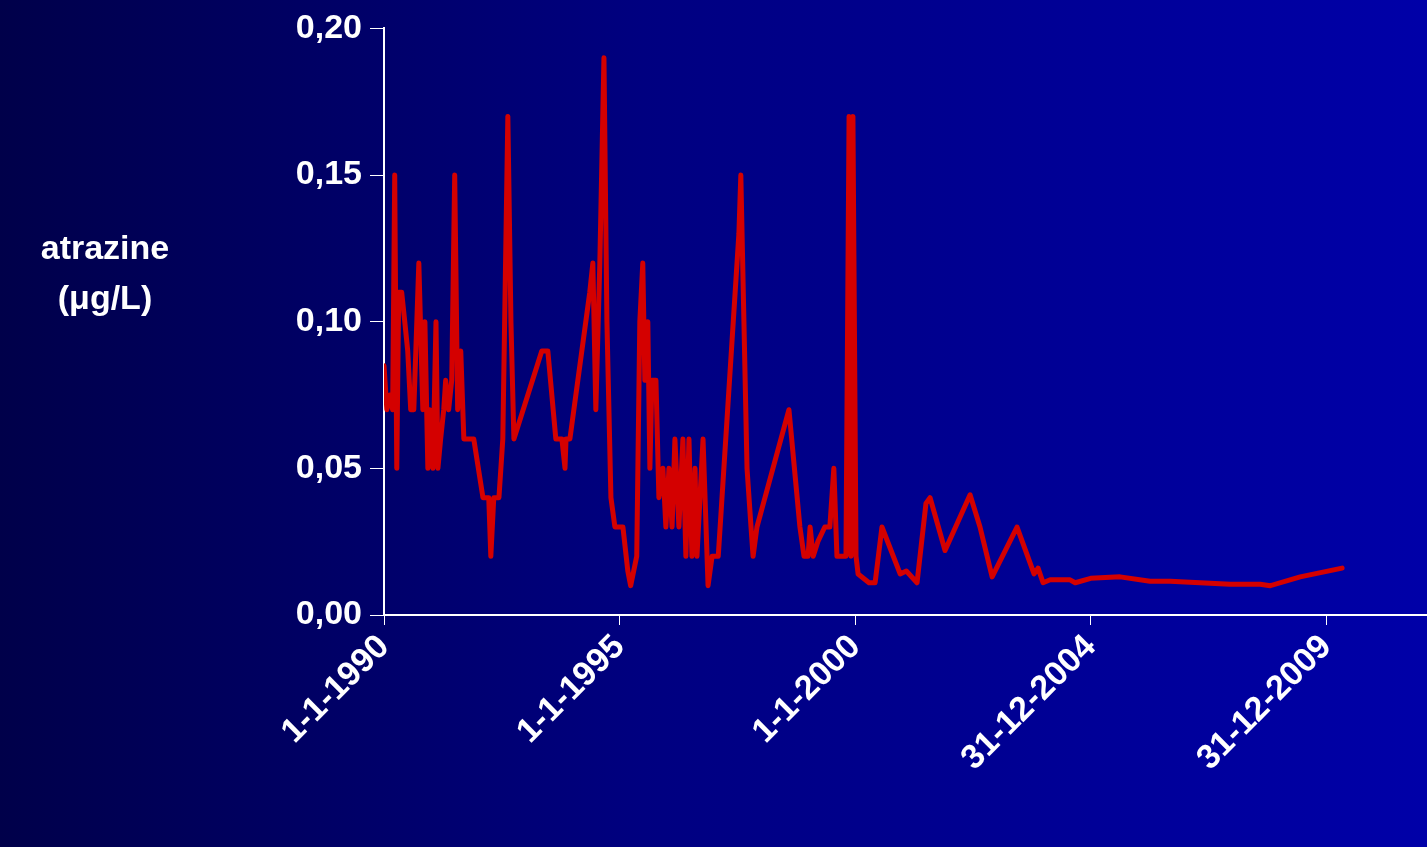  I want to click on y-axis-title: atrazine (μg/L), so click(105, 272).